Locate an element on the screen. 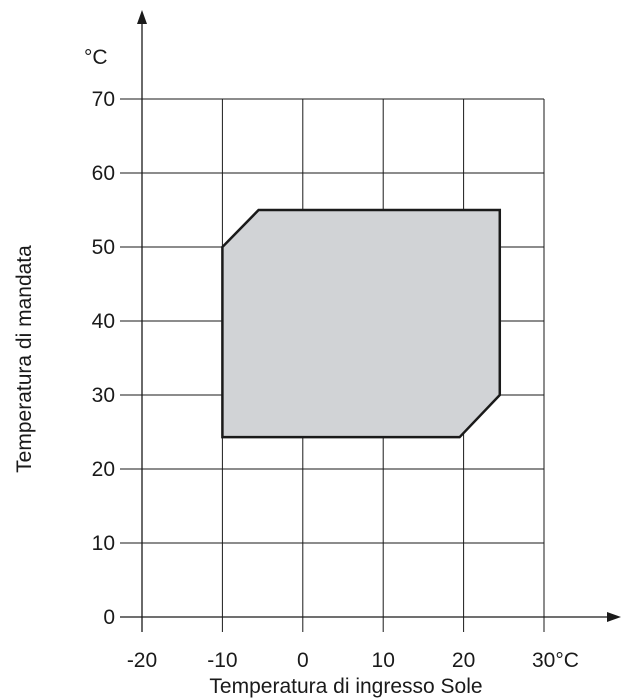  y-tick-label: 30 is located at coordinates (103, 395).